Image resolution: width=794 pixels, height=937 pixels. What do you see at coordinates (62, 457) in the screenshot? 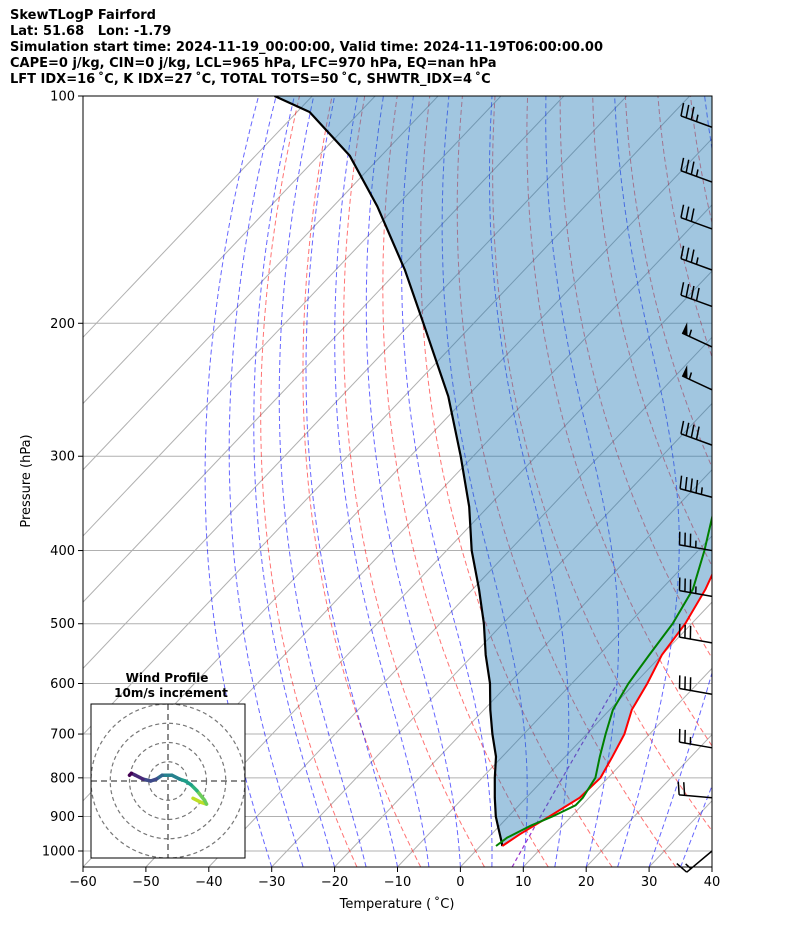
I see `y-tick-label: 300` at bounding box center [62, 457].